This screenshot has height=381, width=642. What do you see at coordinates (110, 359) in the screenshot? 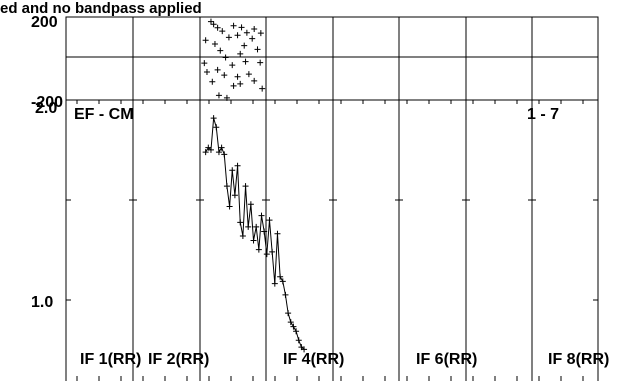
I see `if-label-1: IF 1(RR)` at bounding box center [110, 359].